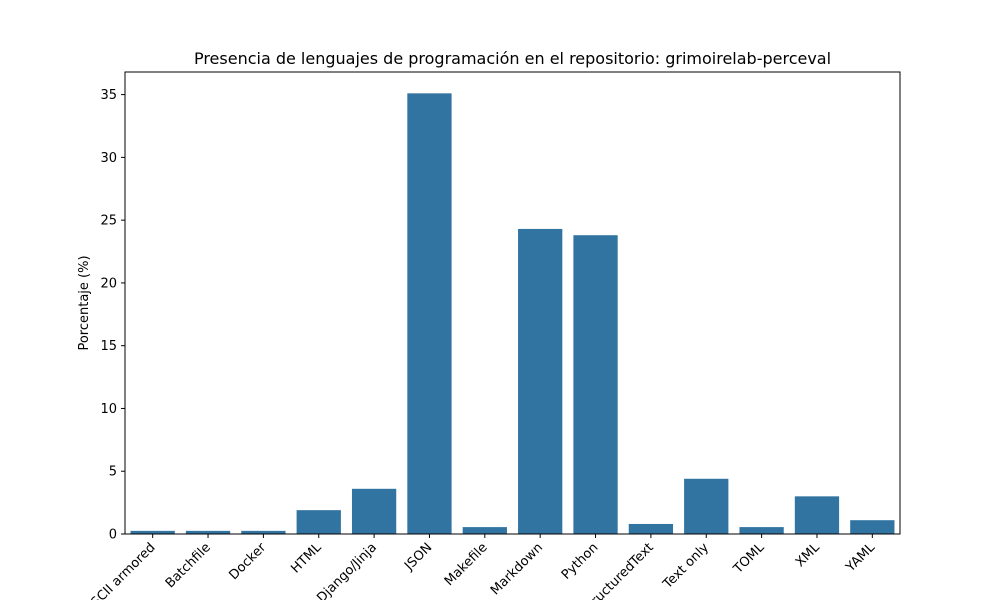 This screenshot has width=1000, height=600. Describe the element at coordinates (580, 561) in the screenshot. I see `x-tick-label: Python` at that location.